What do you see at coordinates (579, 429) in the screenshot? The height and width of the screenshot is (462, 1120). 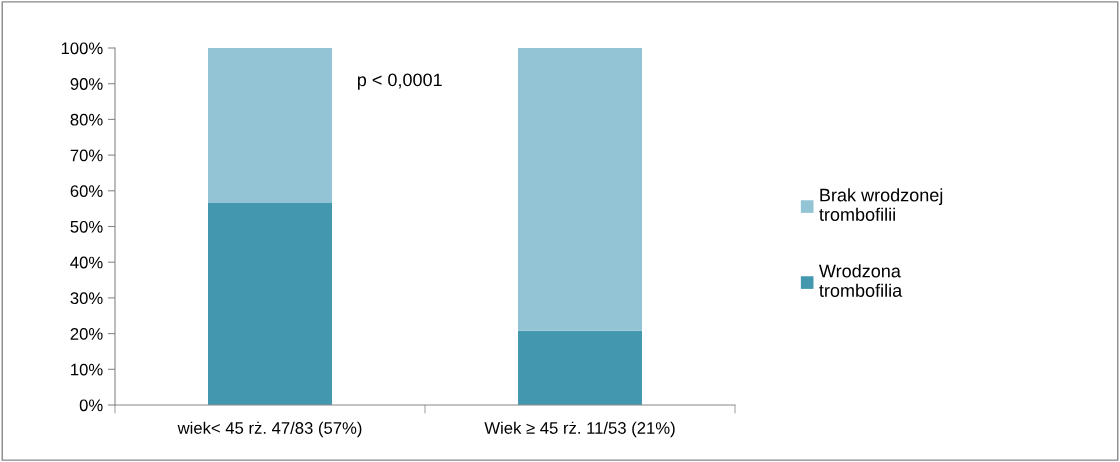 I see `x-tick-label: Wiek ≥ 45 rż. 11/53 (21%)` at bounding box center [579, 429].